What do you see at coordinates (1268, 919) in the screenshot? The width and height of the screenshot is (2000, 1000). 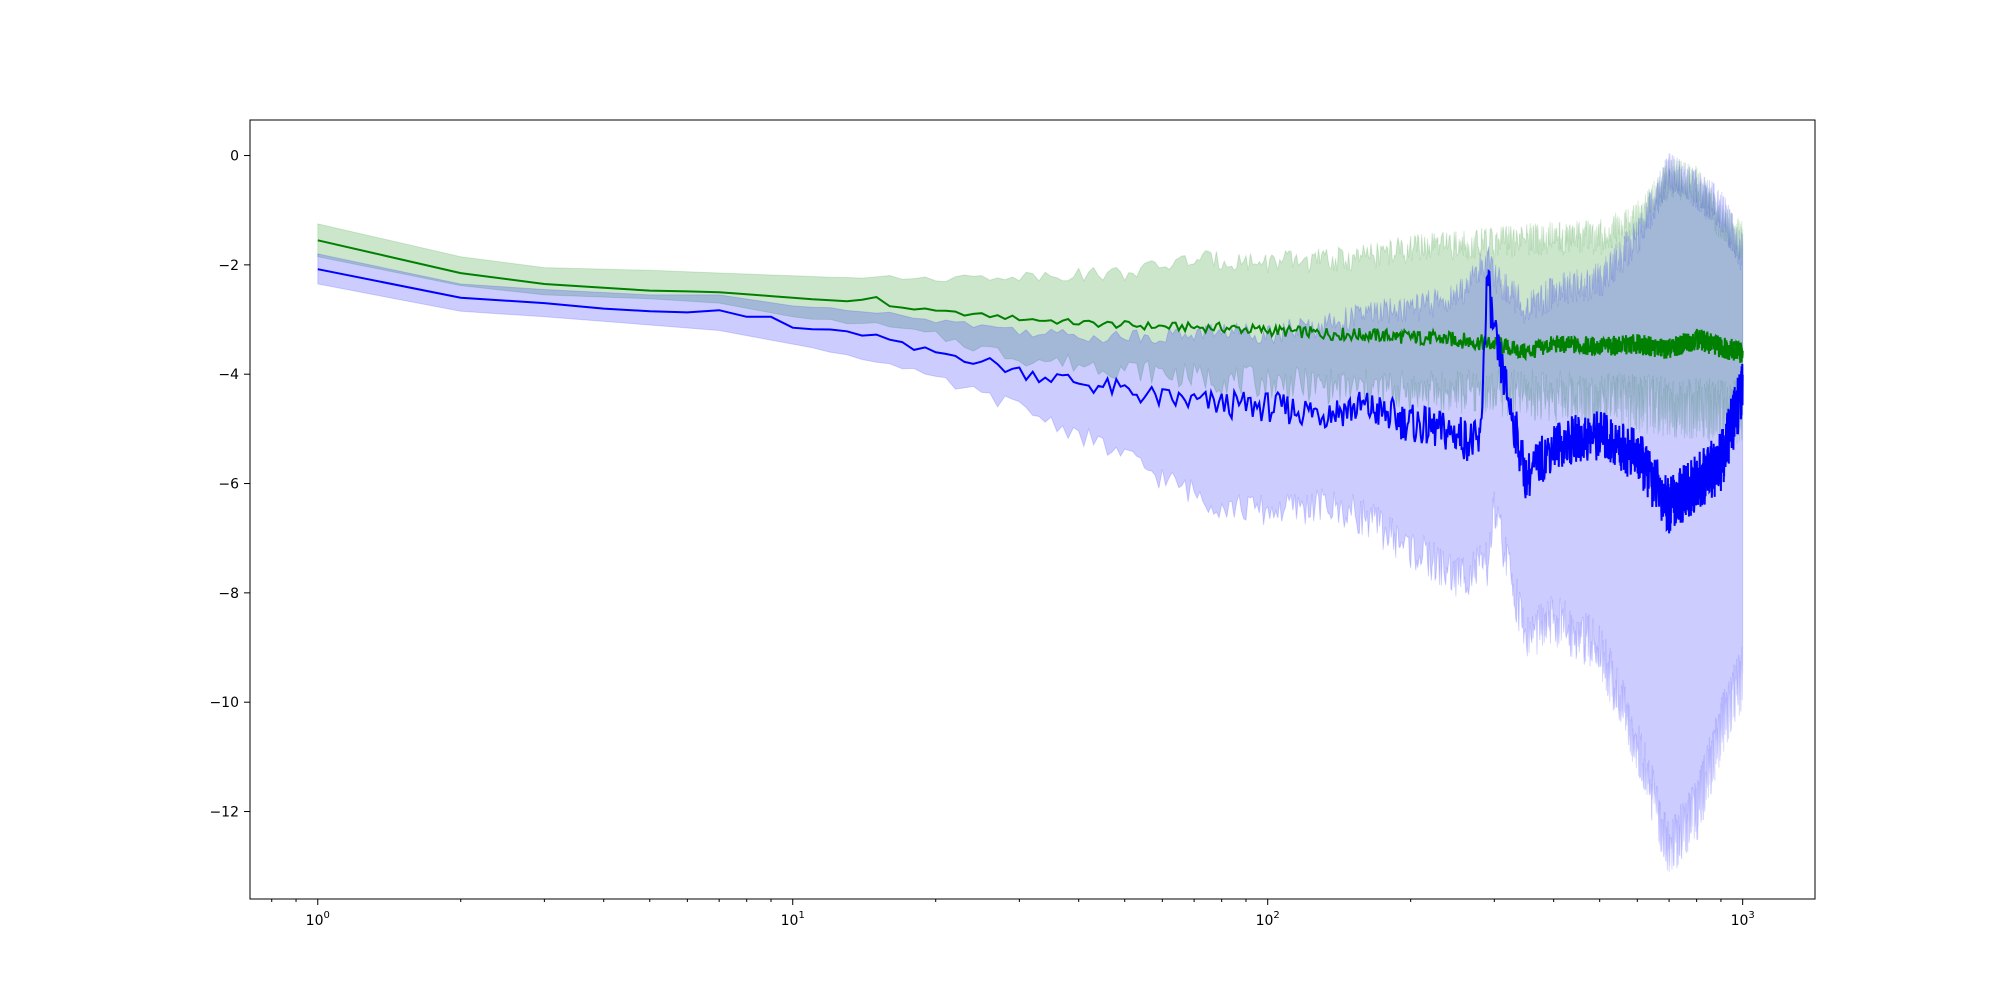 I see `x-tick-label: 10²` at bounding box center [1268, 919].